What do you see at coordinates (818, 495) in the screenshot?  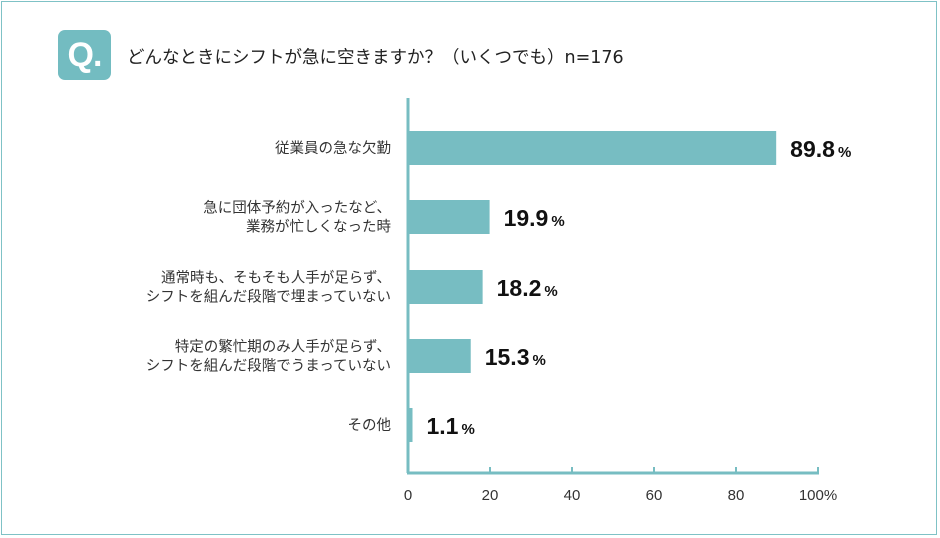 I see `x-tick-label: 100%` at bounding box center [818, 495].